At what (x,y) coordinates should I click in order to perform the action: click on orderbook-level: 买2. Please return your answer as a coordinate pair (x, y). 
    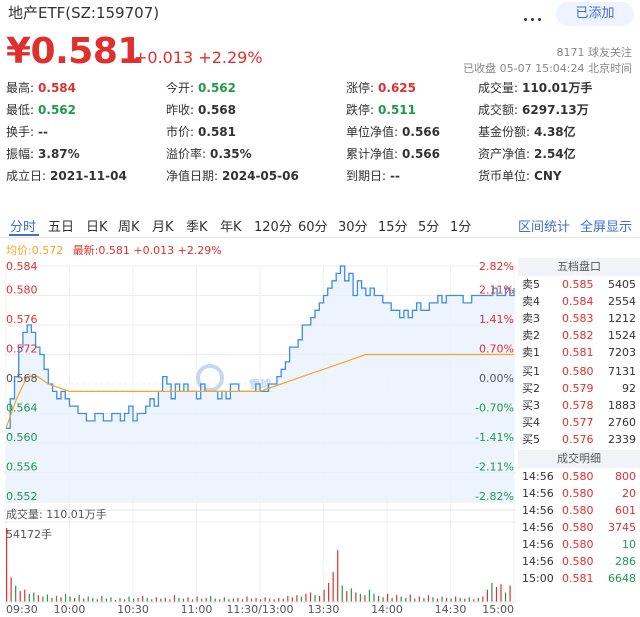
    Looking at the image, I should click on (531, 388).